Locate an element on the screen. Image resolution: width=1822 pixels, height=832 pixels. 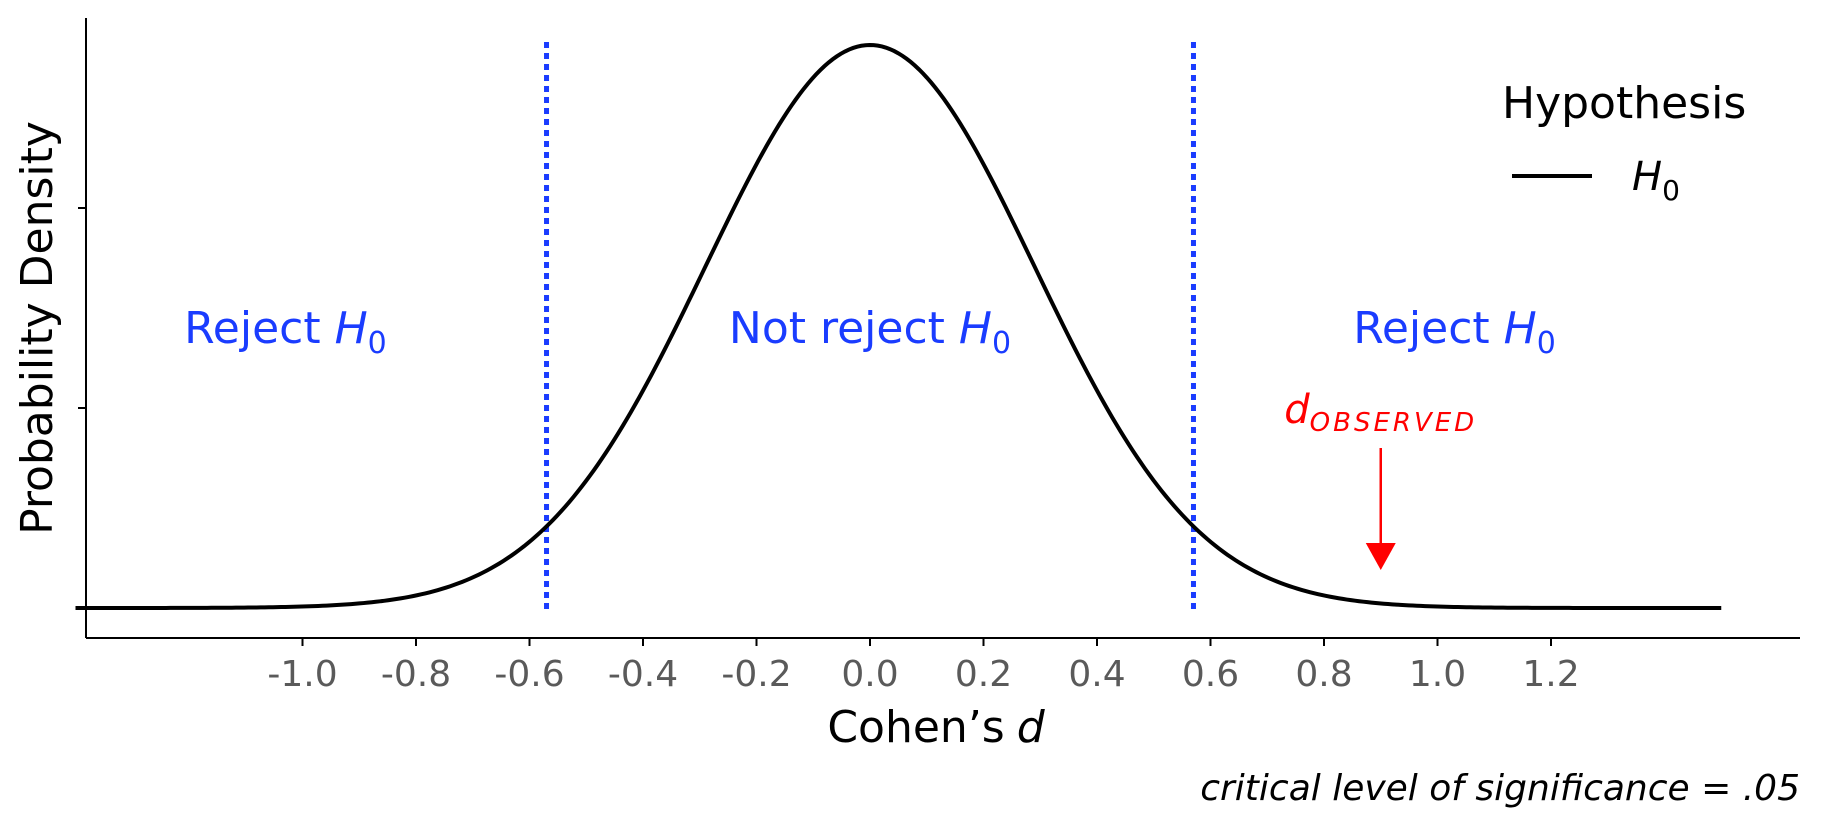
legend-label-h0: H0 is located at coordinates (1656, 180).